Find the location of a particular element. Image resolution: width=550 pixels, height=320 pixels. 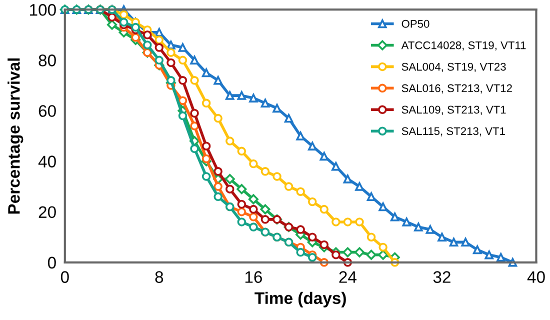

y-tick-label: 20 is located at coordinates (47, 212).